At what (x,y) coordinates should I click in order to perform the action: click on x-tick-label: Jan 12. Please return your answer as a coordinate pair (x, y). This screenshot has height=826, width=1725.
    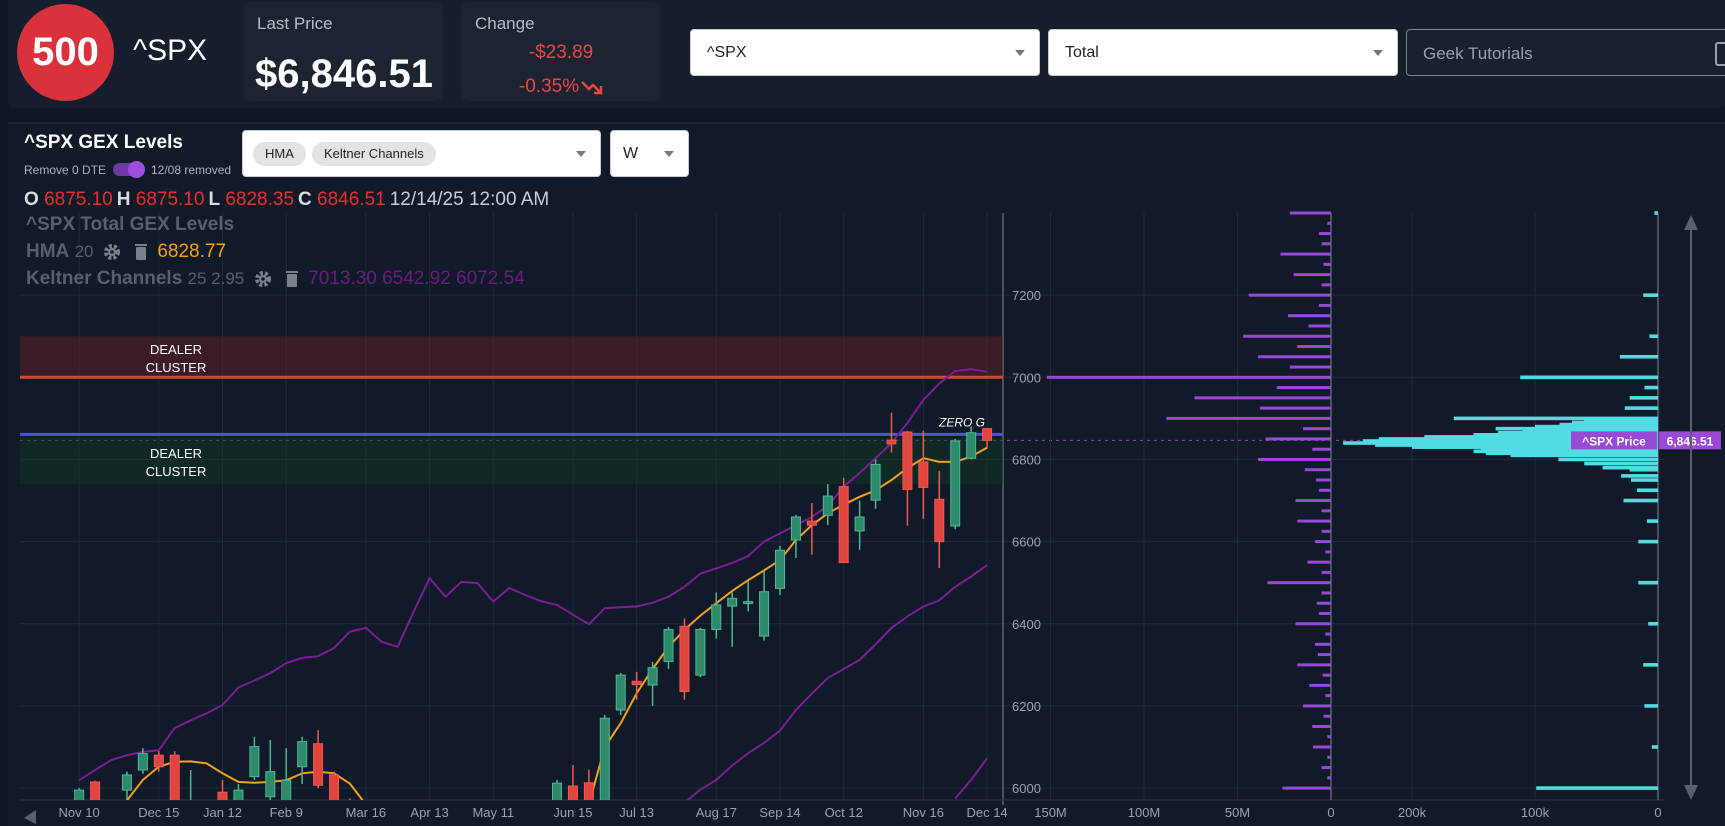
    Looking at the image, I should click on (222, 812).